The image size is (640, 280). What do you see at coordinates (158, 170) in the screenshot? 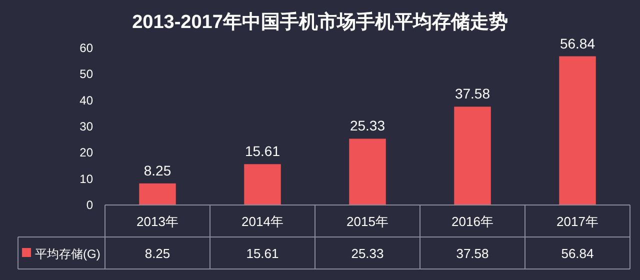
I see `data-label: 8.25` at bounding box center [158, 170].